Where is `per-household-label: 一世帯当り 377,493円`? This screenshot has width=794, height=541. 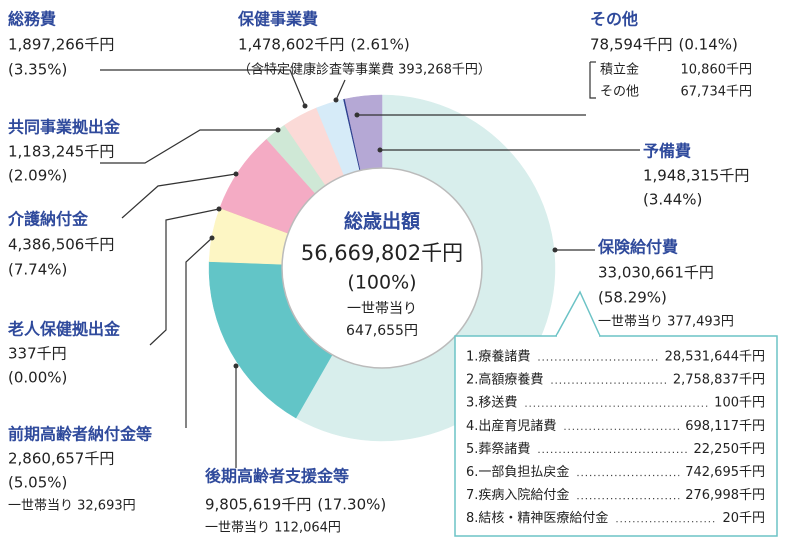
per-household-label: 一世帯当り 377,493円 is located at coordinates (666, 322).